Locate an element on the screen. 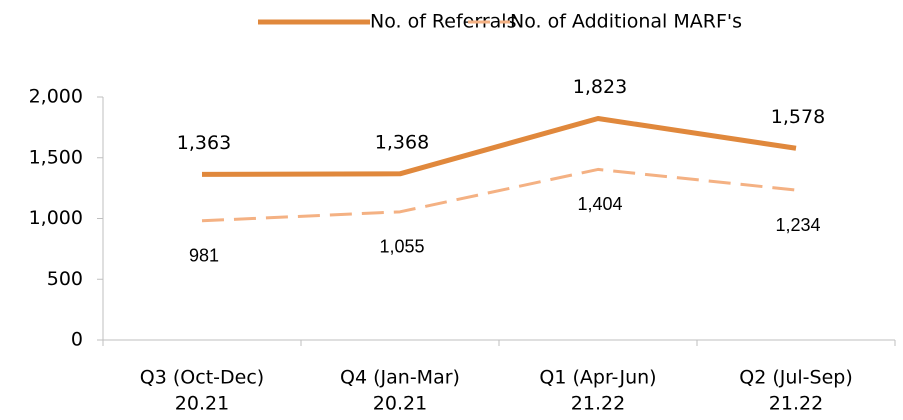 The image size is (903, 420). data-label: 1,578 is located at coordinates (798, 117).